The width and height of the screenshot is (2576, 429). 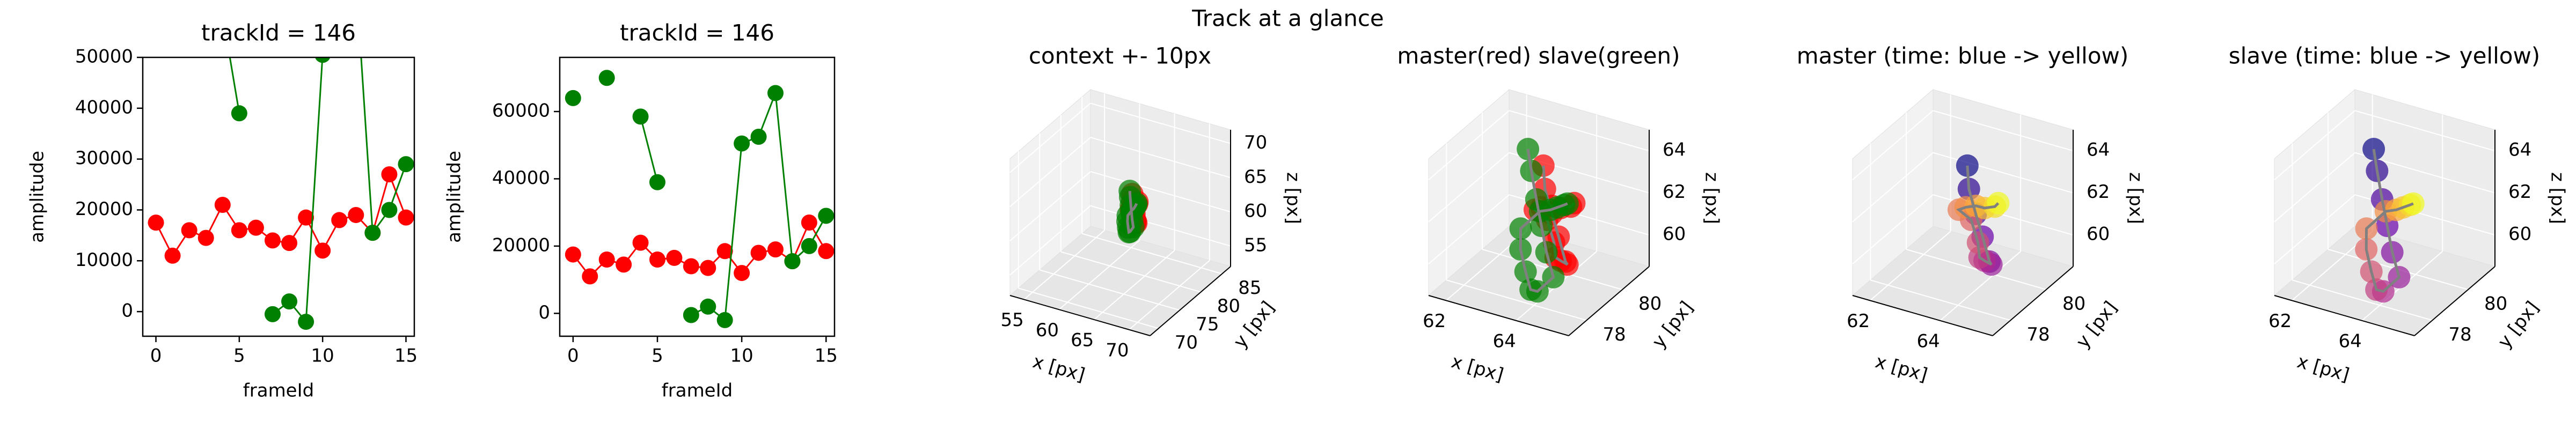 I want to click on y-axis-label: amplitude, so click(x=37, y=197).